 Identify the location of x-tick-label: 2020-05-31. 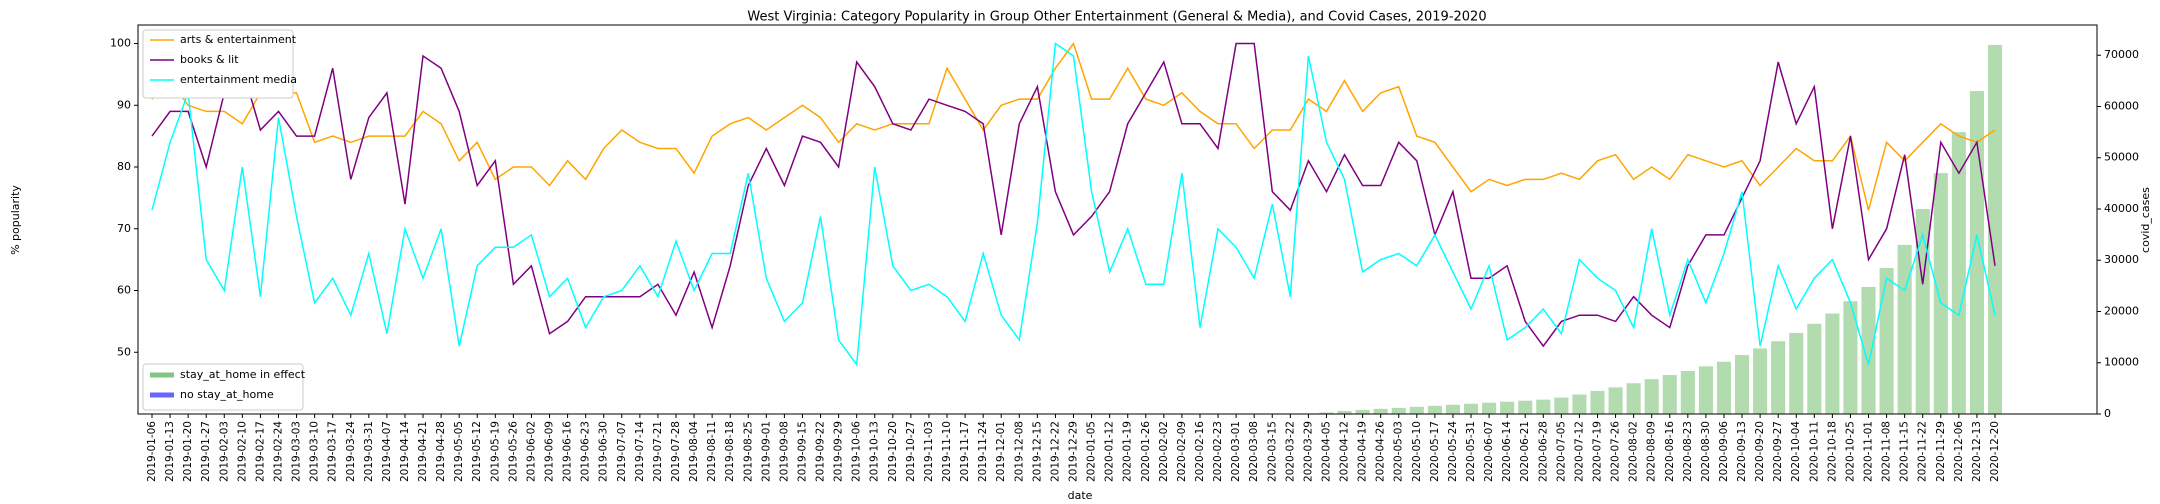
(1471, 451).